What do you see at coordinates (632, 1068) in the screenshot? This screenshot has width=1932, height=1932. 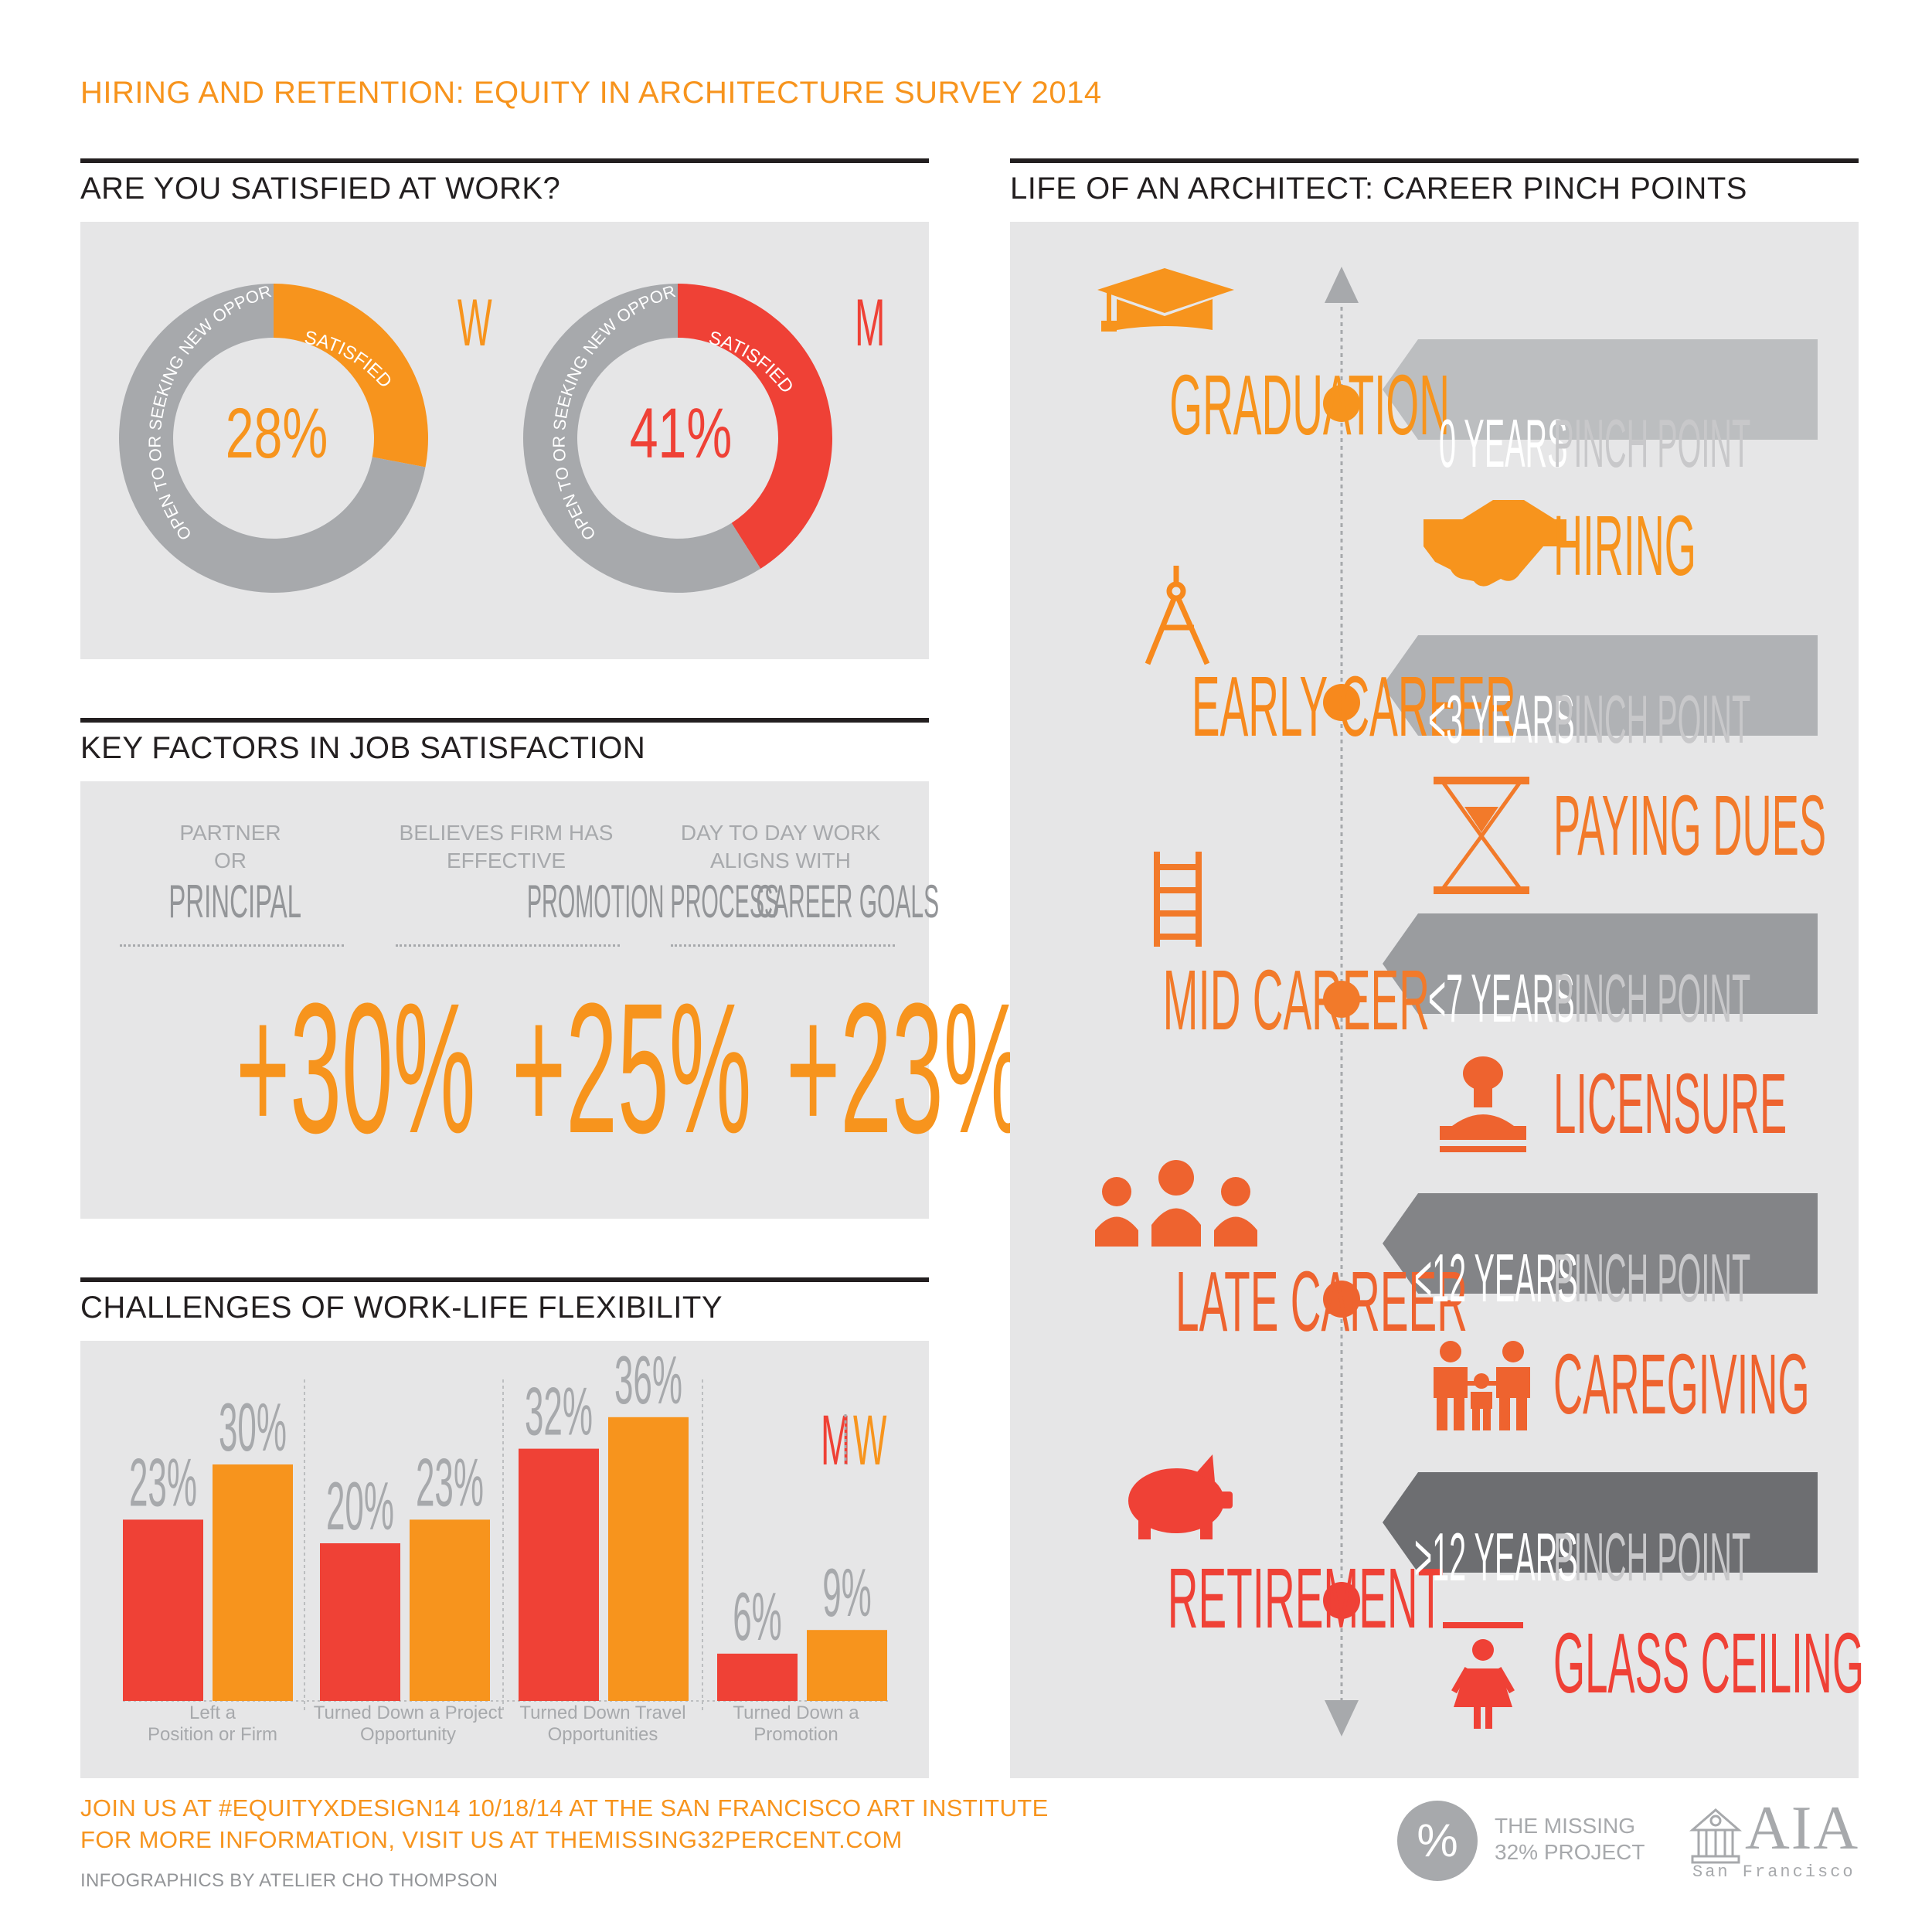 I see `key-factor-value: +25%` at bounding box center [632, 1068].